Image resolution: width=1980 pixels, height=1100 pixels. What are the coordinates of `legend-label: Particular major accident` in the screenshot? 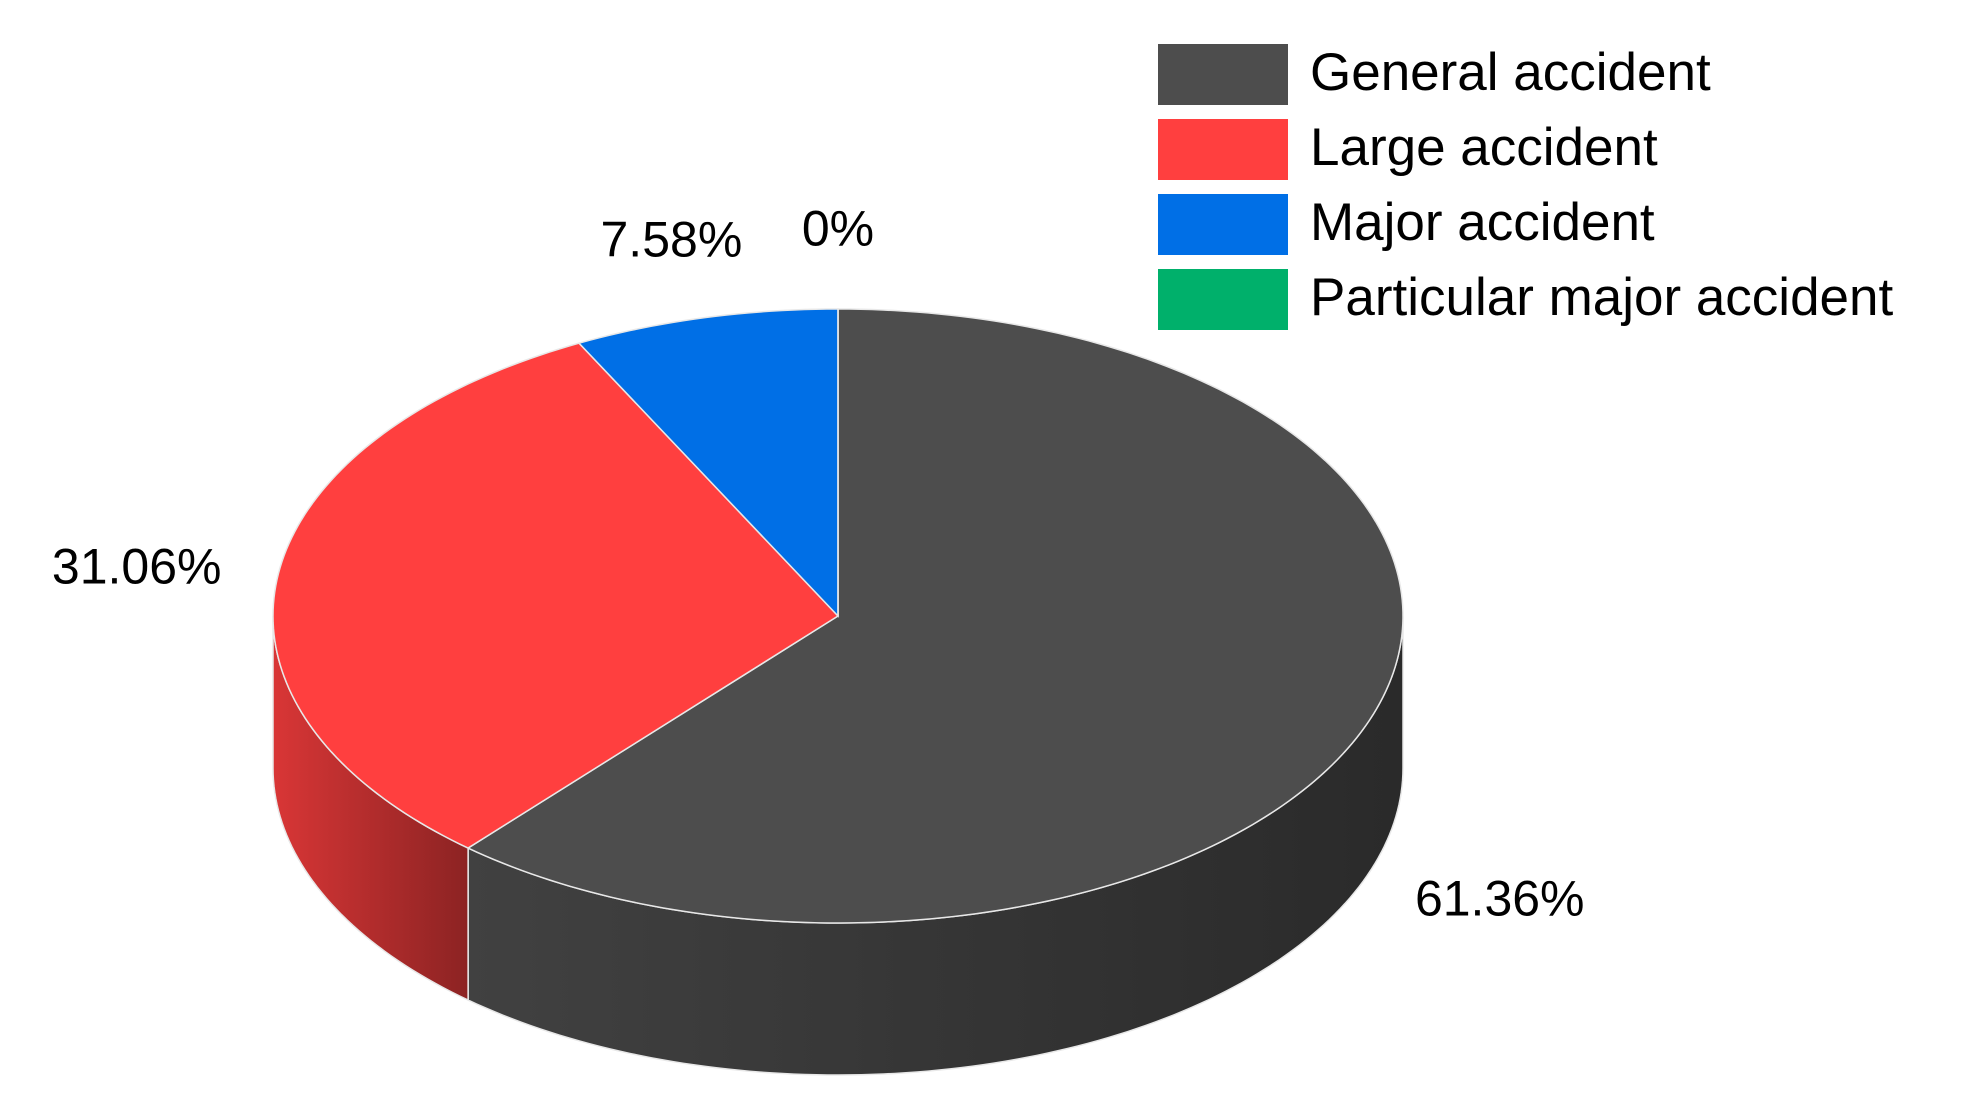 It's located at (1602, 297).